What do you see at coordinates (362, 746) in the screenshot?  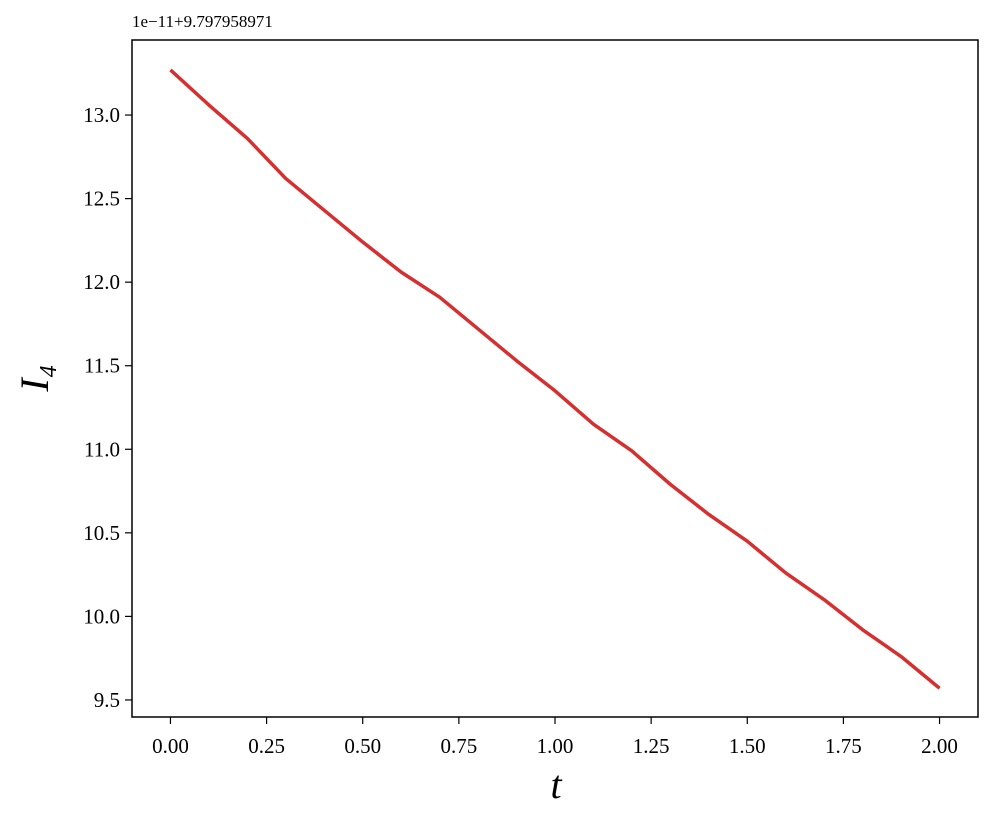 I see `x-tick-label: 0.50` at bounding box center [362, 746].